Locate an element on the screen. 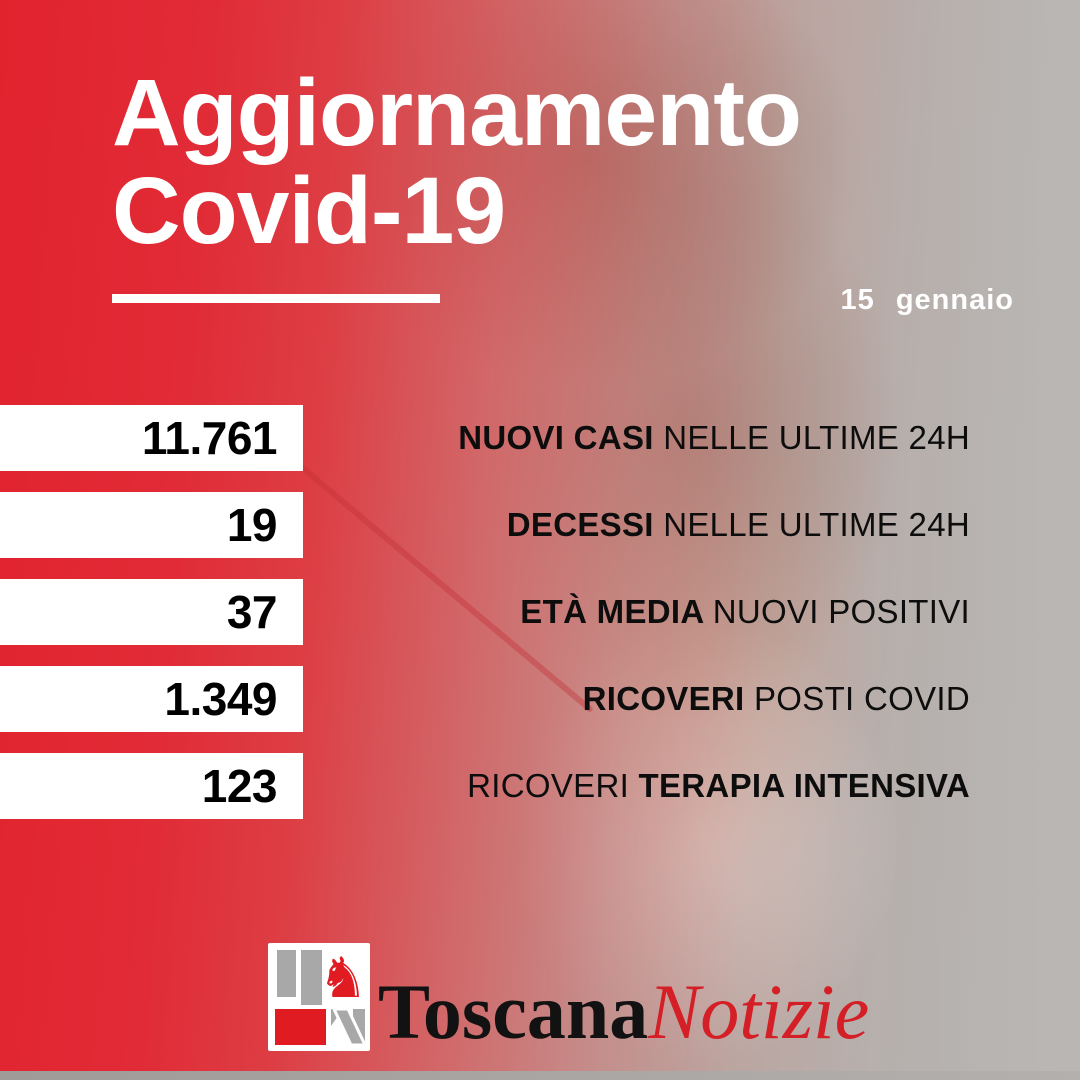 The height and width of the screenshot is (1080, 1080). title-line-2: Covid-19 is located at coordinates (309, 211).